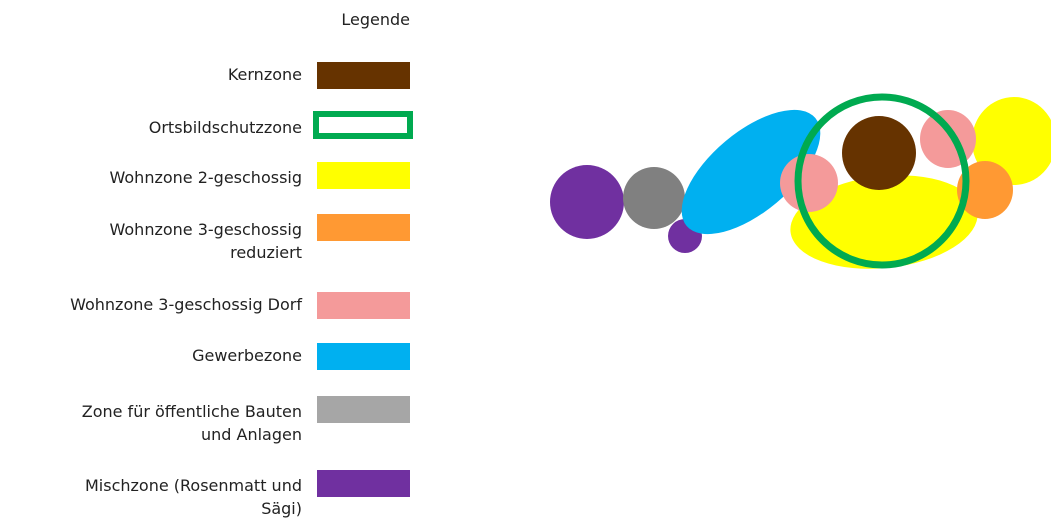 This screenshot has height=520, width=1051. What do you see at coordinates (363, 75) in the screenshot?
I see `legend-swatch-kernzone` at bounding box center [363, 75].